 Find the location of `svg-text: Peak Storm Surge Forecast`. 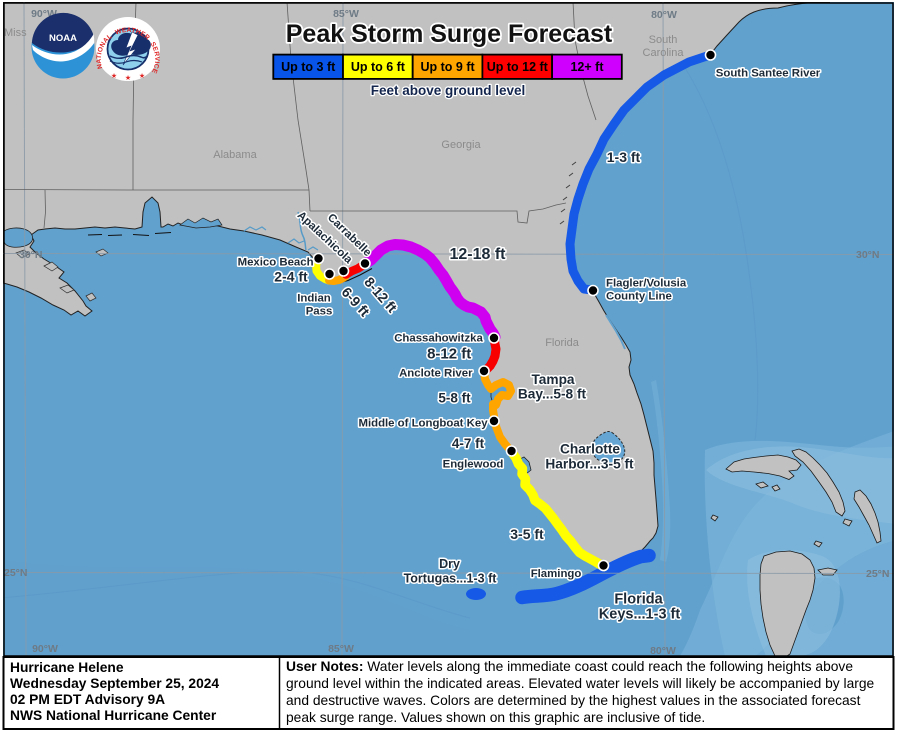

svg-text: Peak Storm Surge Forecast is located at coordinates (449, 34).